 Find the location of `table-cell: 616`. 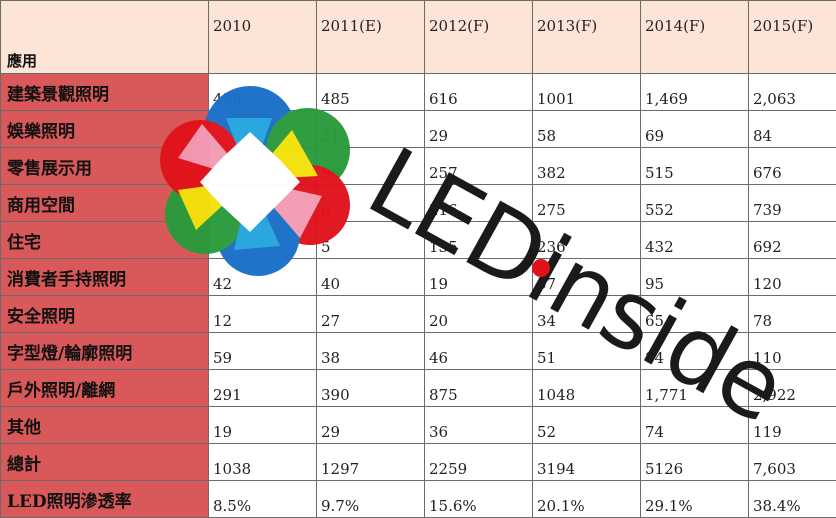

table-cell: 616 is located at coordinates (479, 92).